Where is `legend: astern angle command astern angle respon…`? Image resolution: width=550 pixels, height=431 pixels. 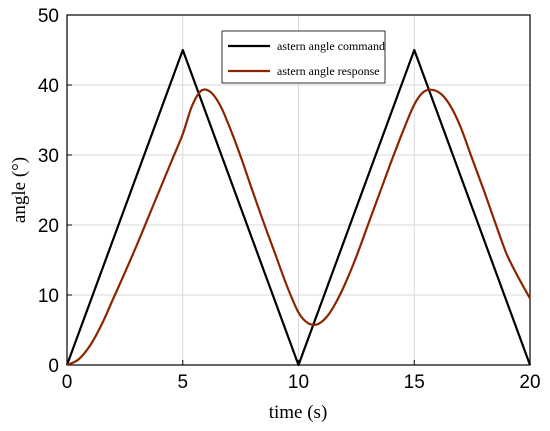 legend: astern angle command astern angle respon… is located at coordinates (303, 57).